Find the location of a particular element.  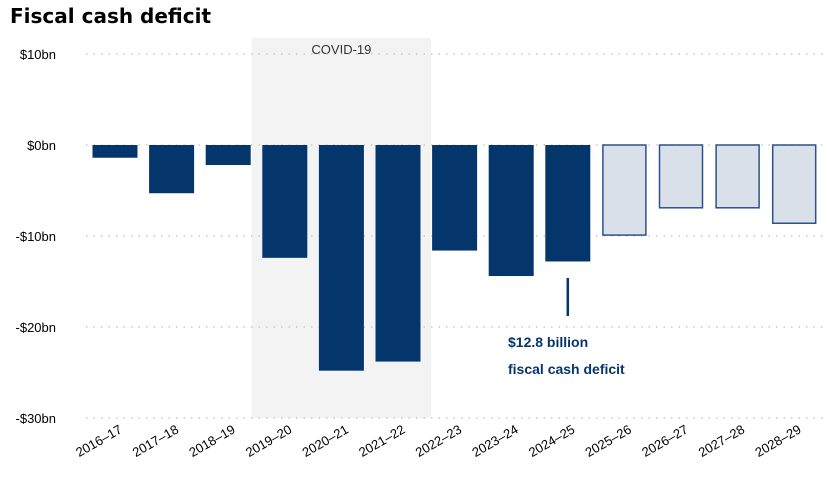

x-tick-label: 2020–21 is located at coordinates (325, 441).